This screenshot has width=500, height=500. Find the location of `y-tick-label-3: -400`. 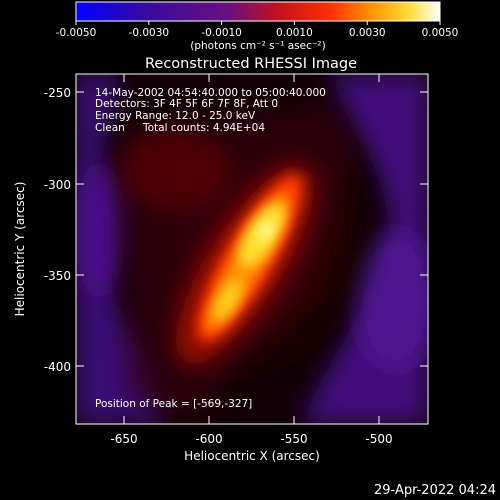

y-tick-label-3: -400 is located at coordinates (57, 367).